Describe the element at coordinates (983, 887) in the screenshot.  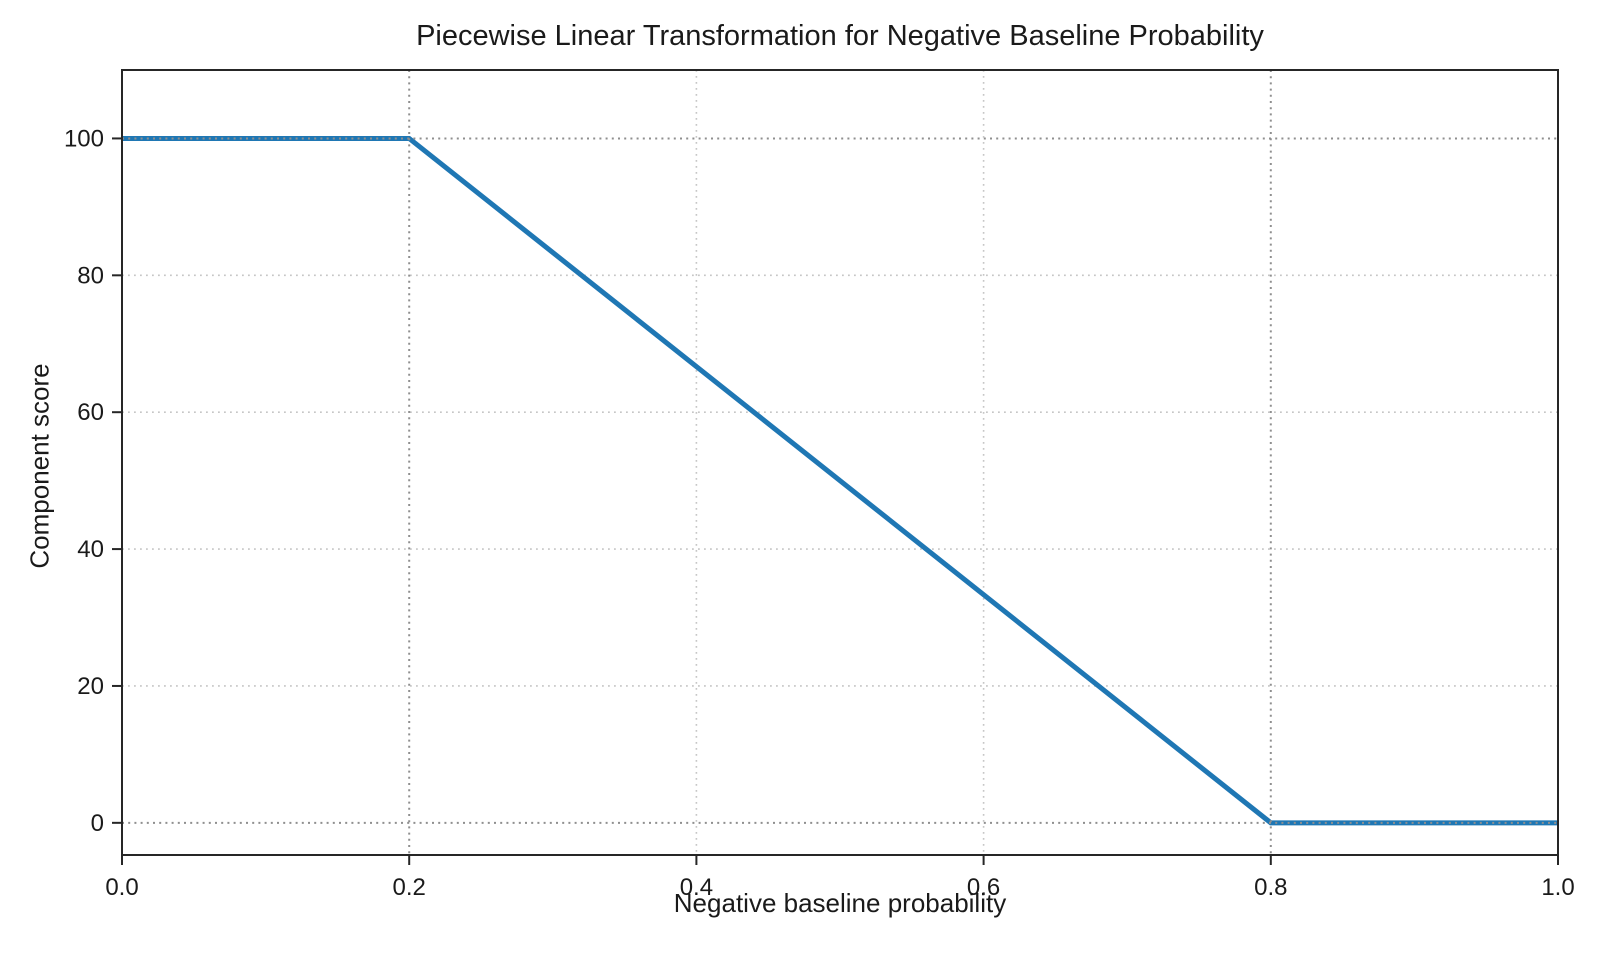
I see `x-tick-label: 0.6` at that location.